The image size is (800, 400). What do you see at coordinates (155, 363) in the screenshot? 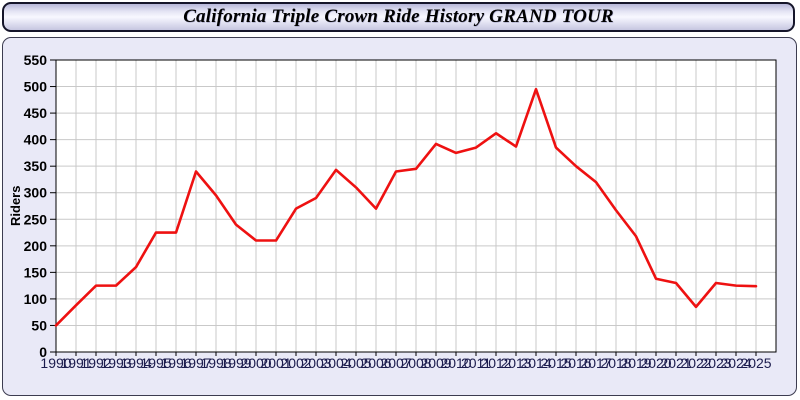
I see `svg-text: 1995` at bounding box center [155, 363].